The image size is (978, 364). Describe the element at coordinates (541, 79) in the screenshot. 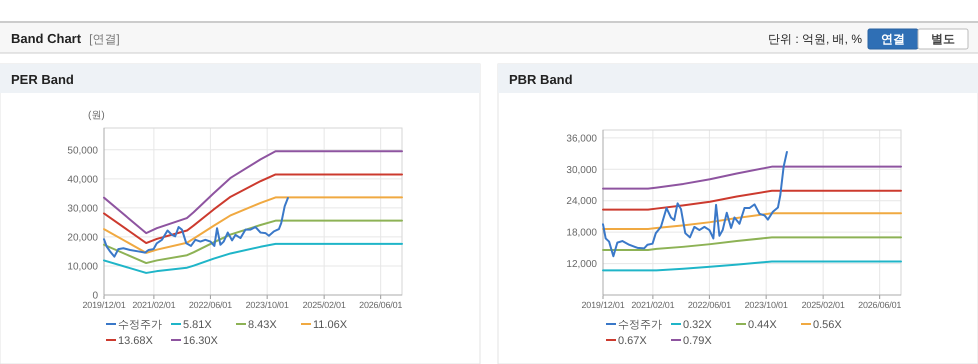

I see `chart-title: PBR Band` at that location.